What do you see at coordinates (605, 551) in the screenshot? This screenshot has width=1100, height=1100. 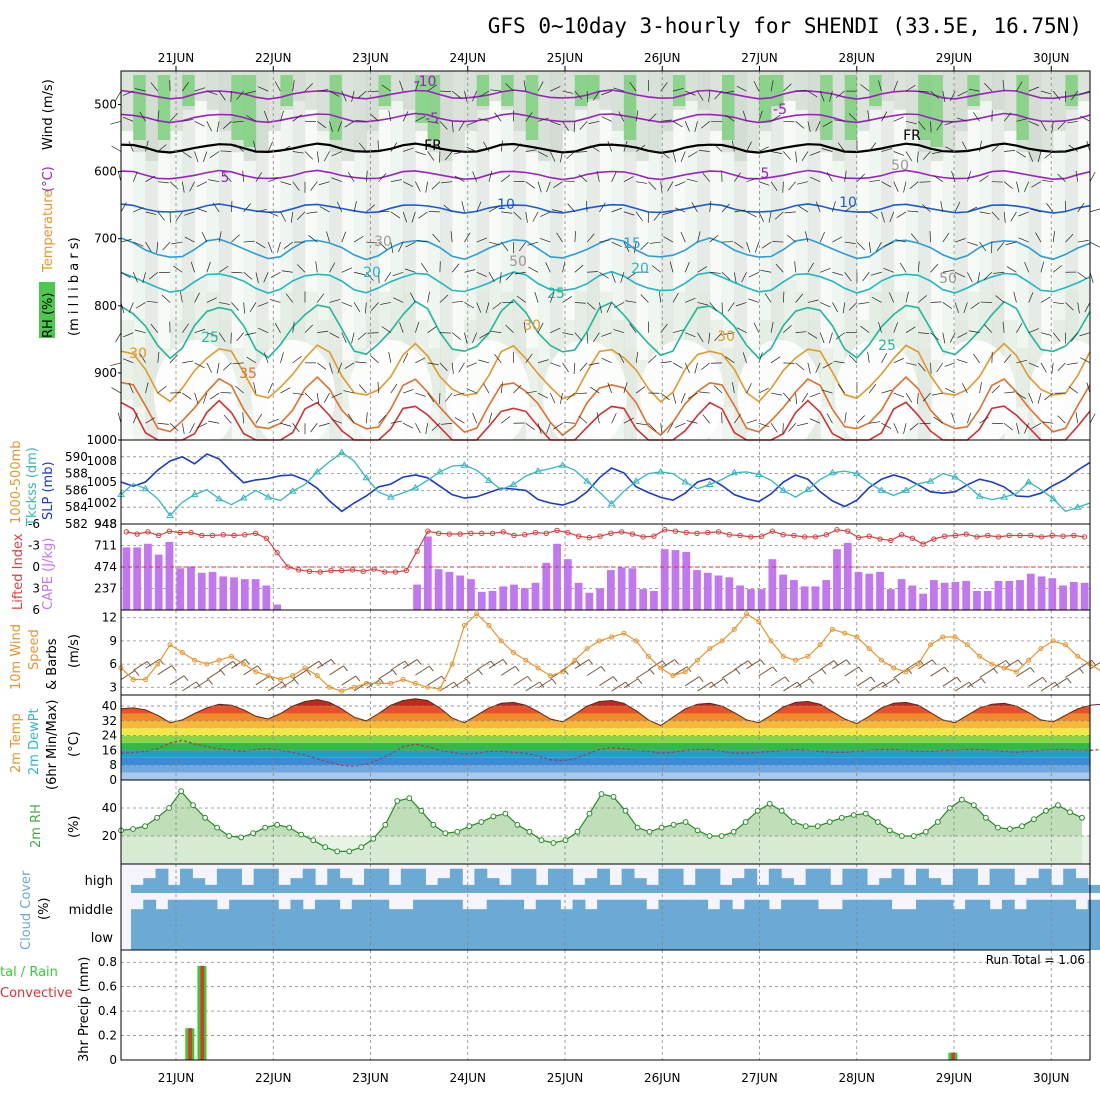 I see `lifted-index-line` at bounding box center [605, 551].